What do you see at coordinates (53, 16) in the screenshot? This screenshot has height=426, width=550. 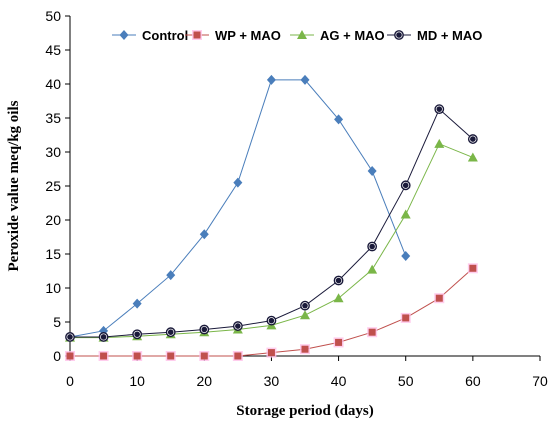 I see `y-tick-label: 50` at bounding box center [53, 16].